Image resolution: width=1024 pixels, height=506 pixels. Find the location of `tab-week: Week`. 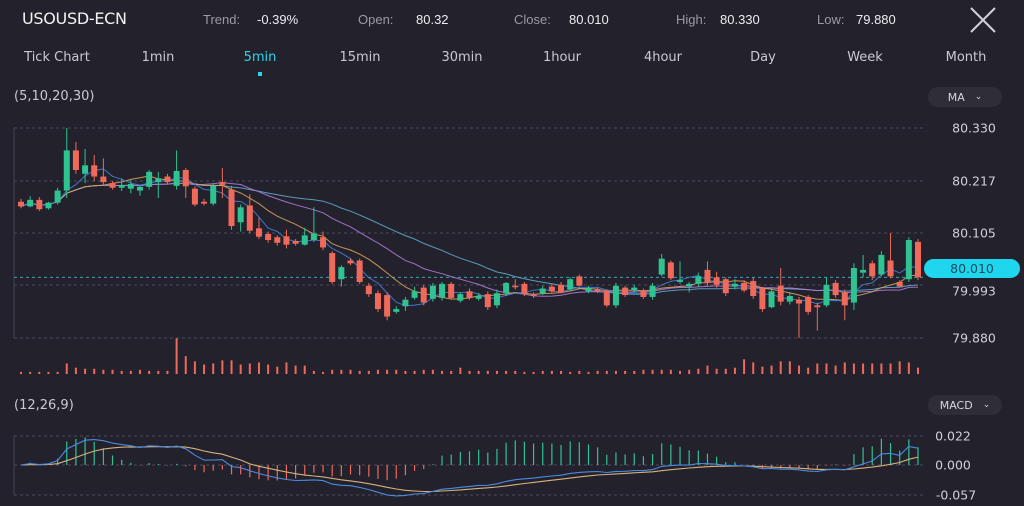

tab-week: Week is located at coordinates (865, 57).